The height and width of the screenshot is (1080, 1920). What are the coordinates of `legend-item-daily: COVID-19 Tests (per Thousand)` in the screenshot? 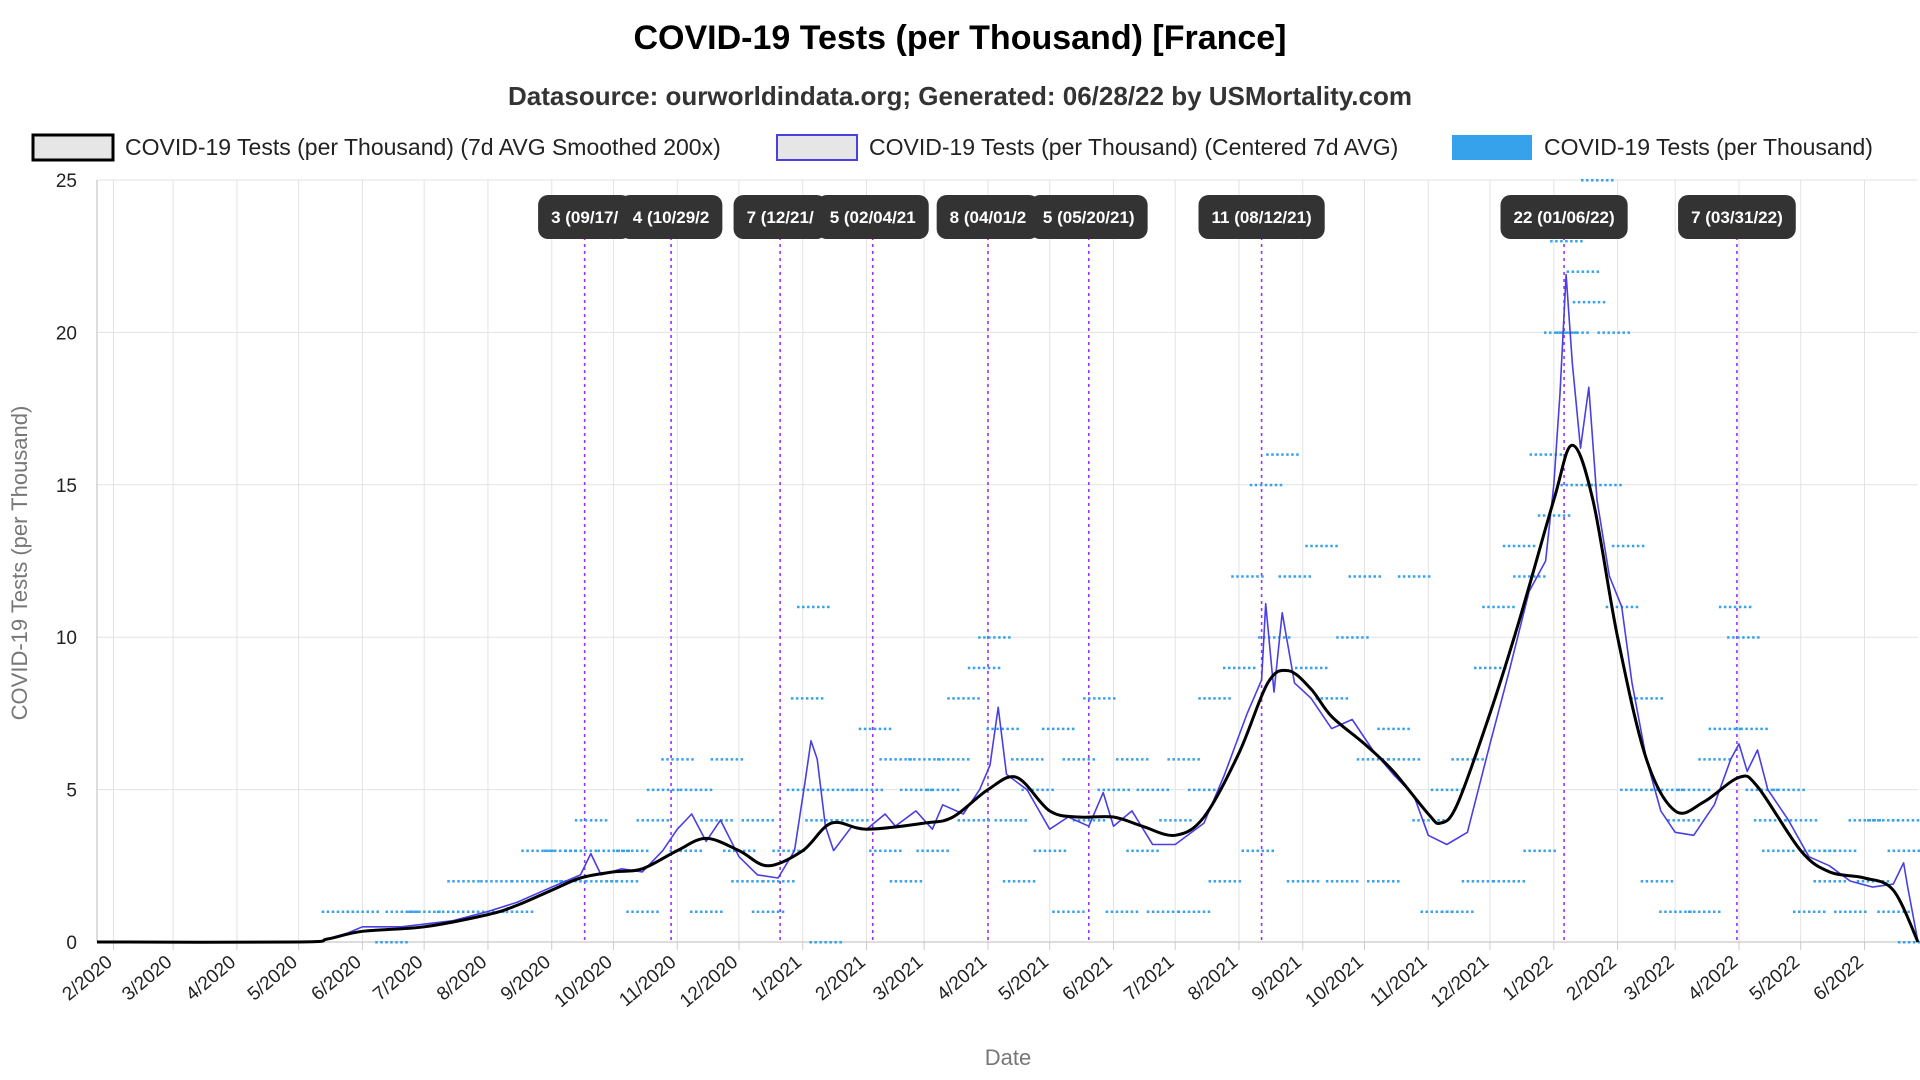 It's located at (1662, 147).